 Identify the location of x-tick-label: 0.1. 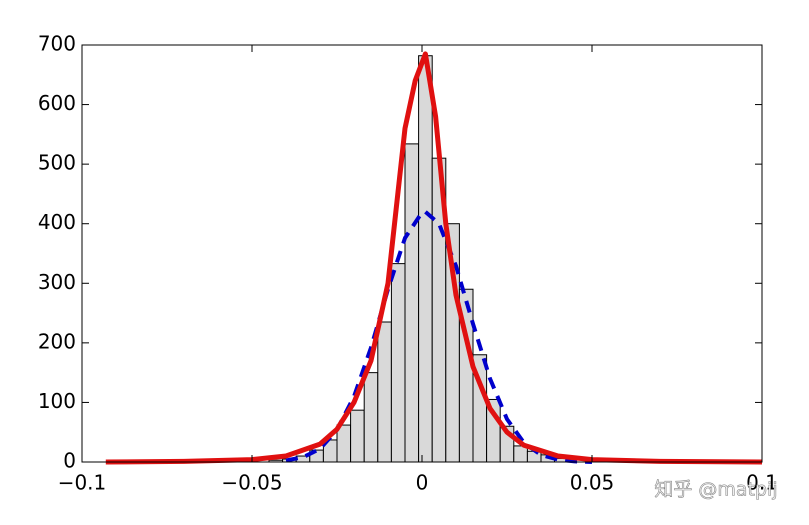
(762, 483).